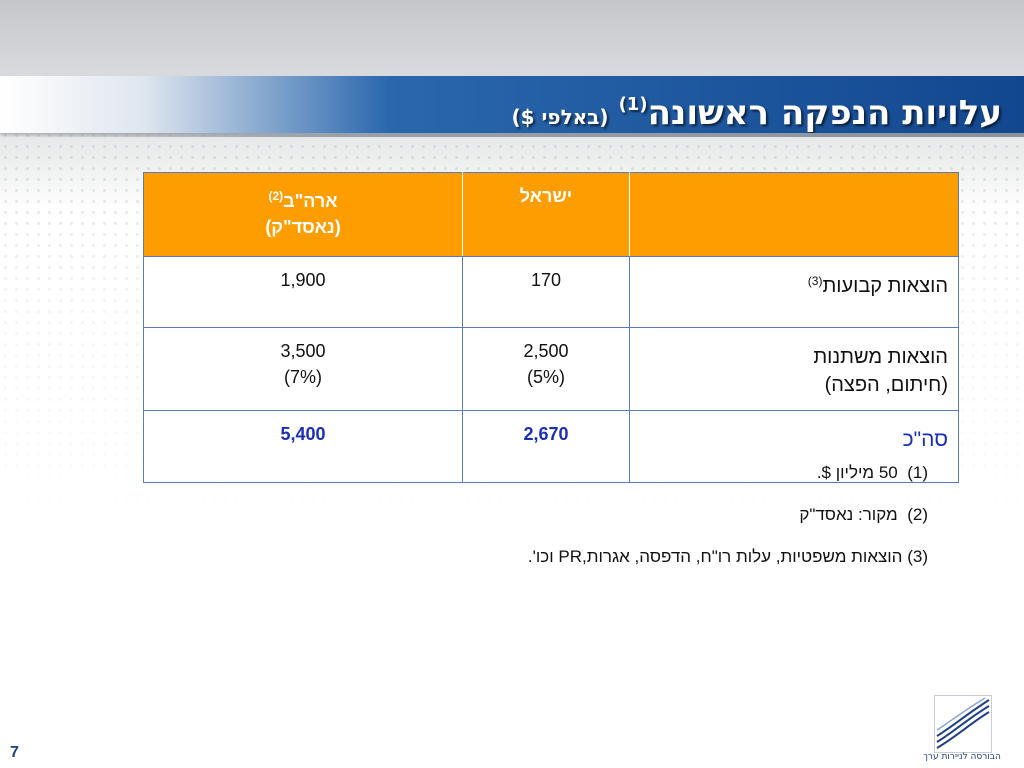  I want to click on israel-percent: (5%), so click(545, 377).